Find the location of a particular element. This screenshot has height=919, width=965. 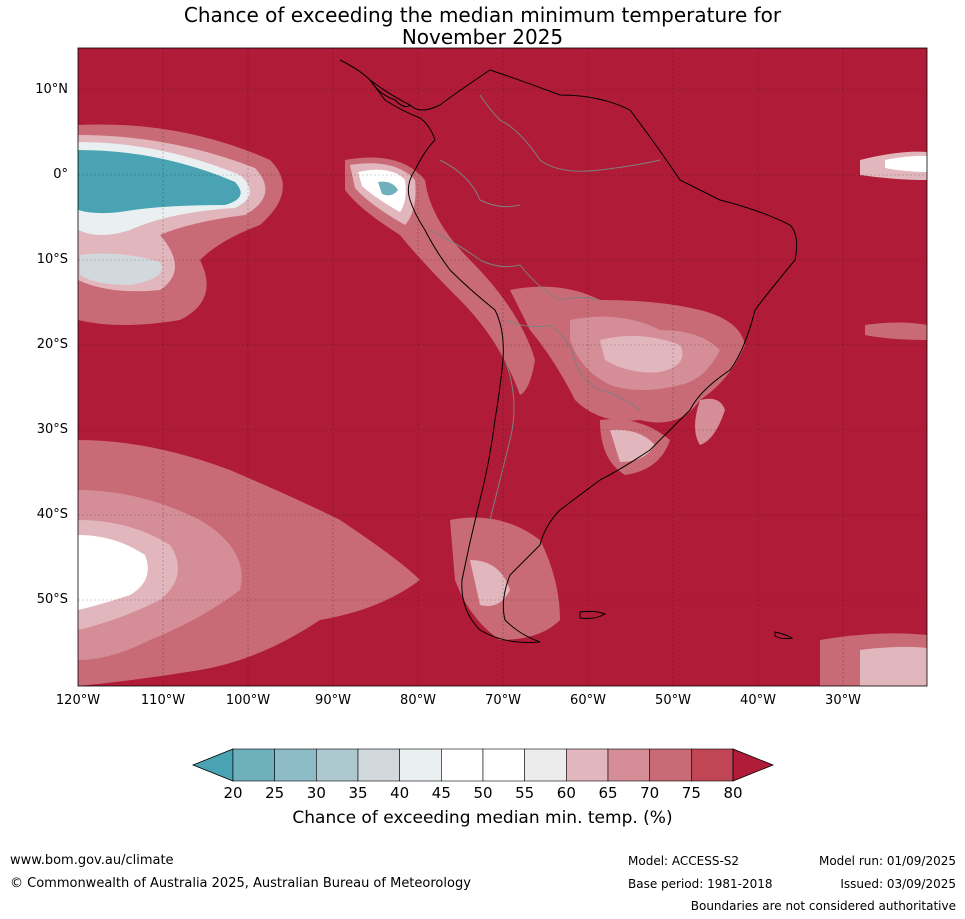

map-title-line2: November 2025 is located at coordinates (482, 37).